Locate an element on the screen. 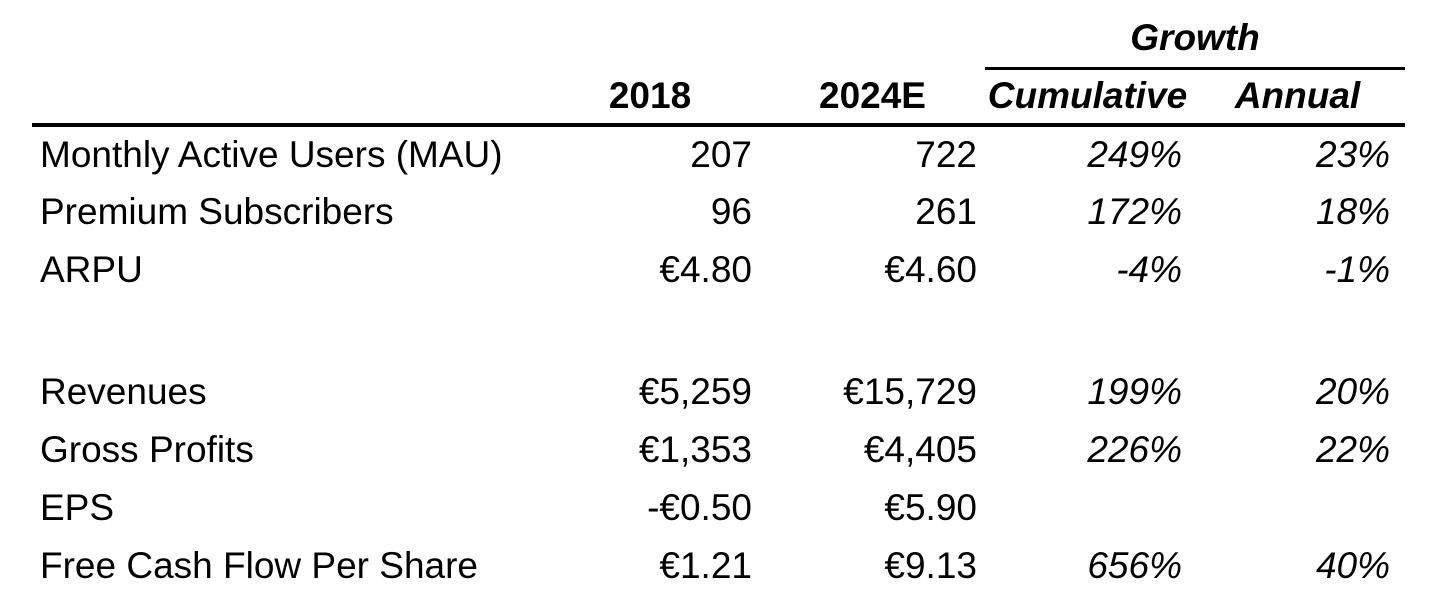  cell-2024e: €5.90 is located at coordinates (930, 507).